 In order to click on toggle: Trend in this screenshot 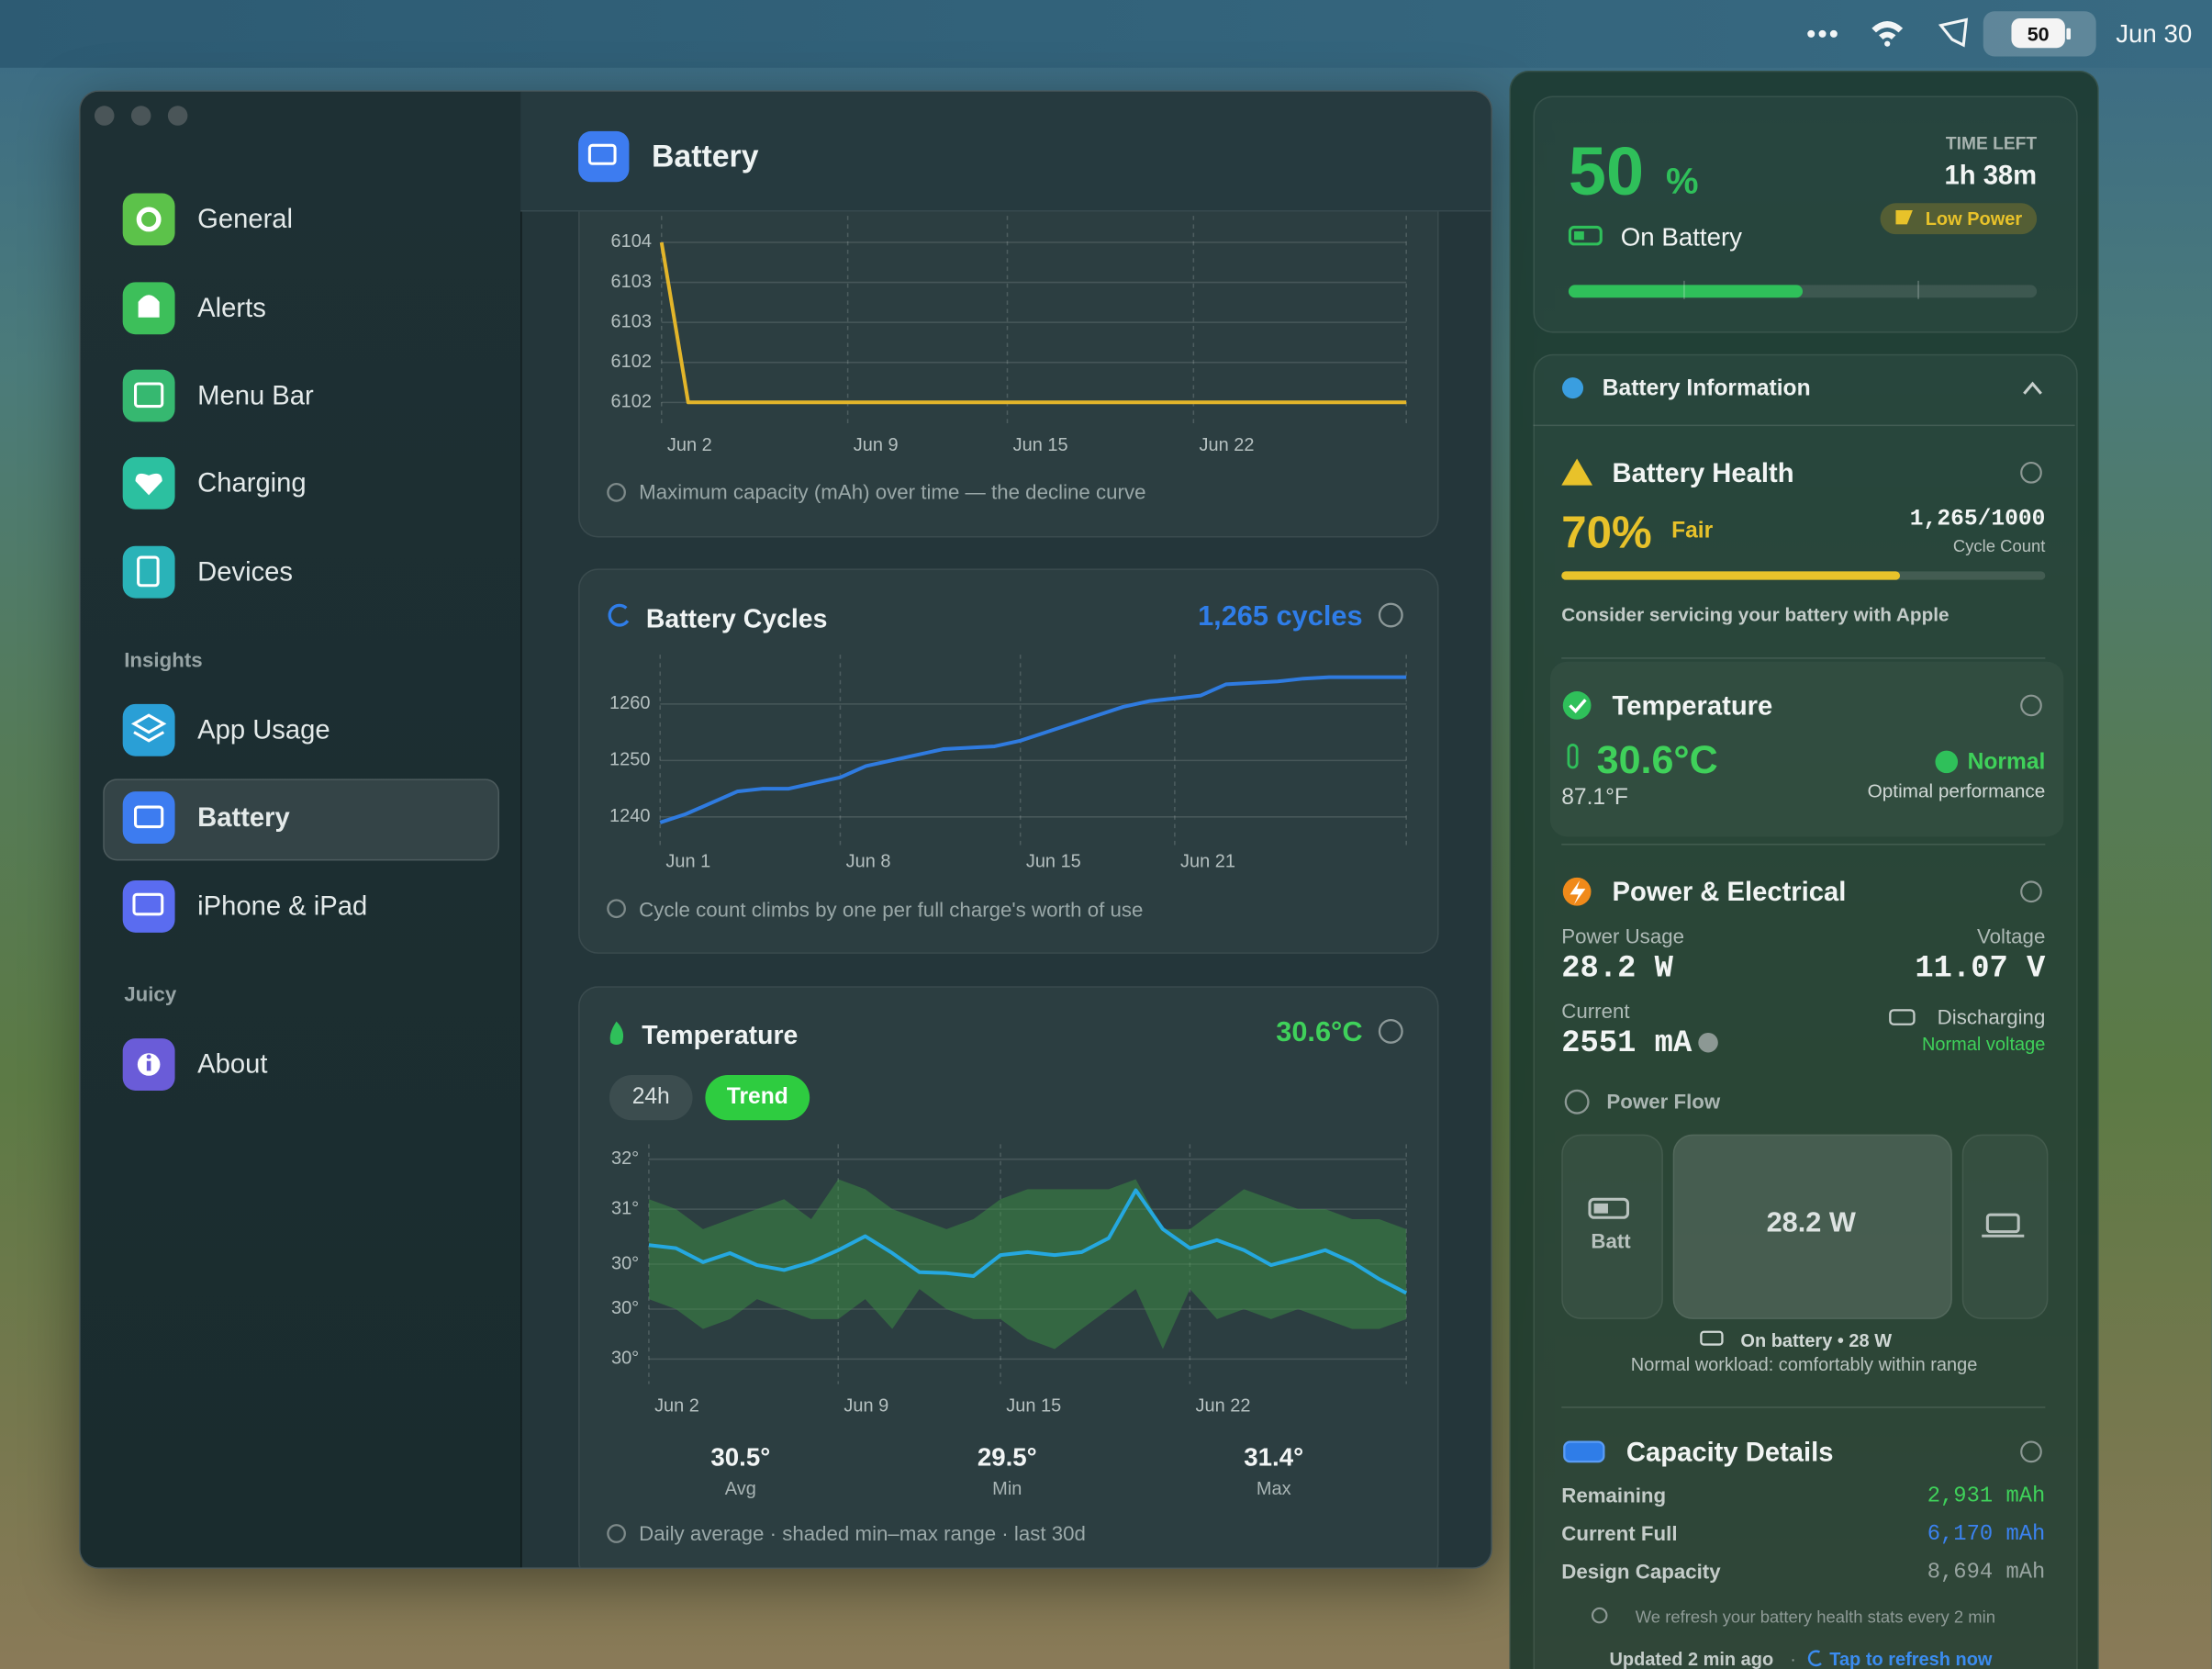, I will do `click(757, 1098)`.